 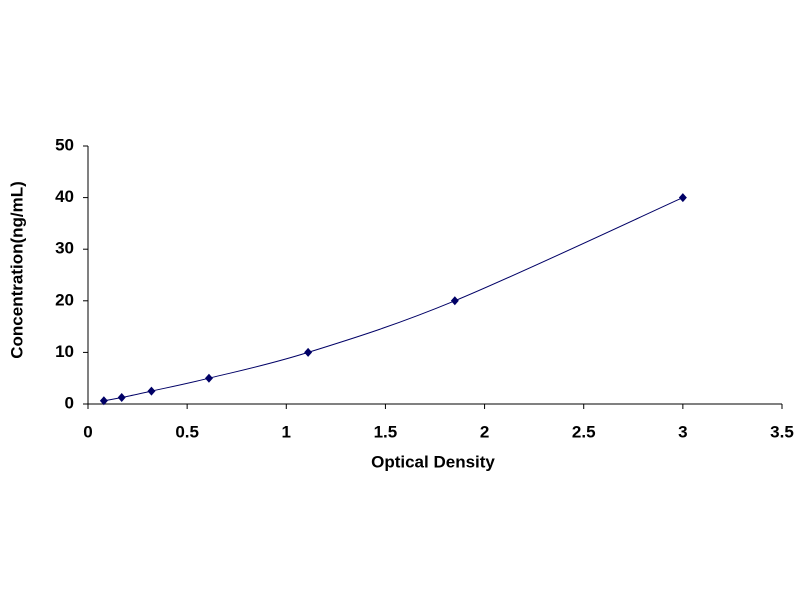 I want to click on x-tick-label: 3, so click(x=682, y=431).